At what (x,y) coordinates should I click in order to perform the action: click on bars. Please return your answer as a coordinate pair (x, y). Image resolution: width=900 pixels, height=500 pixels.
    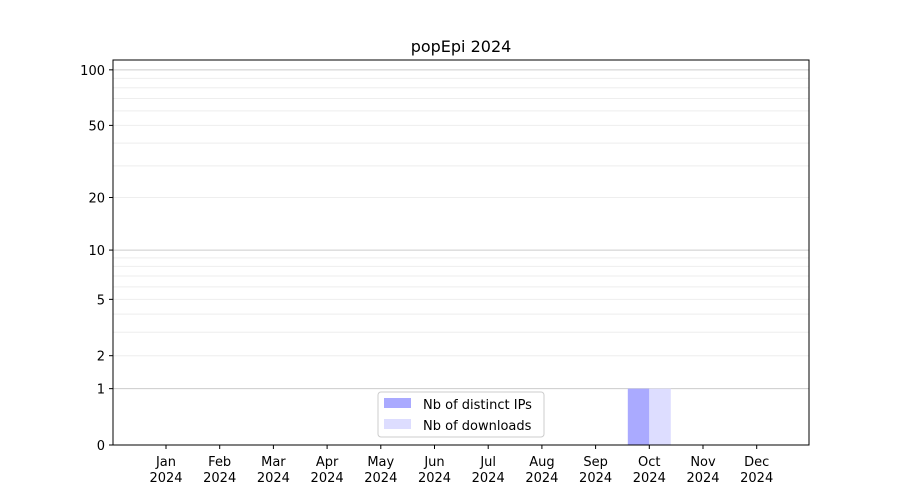
    Looking at the image, I should click on (649, 416).